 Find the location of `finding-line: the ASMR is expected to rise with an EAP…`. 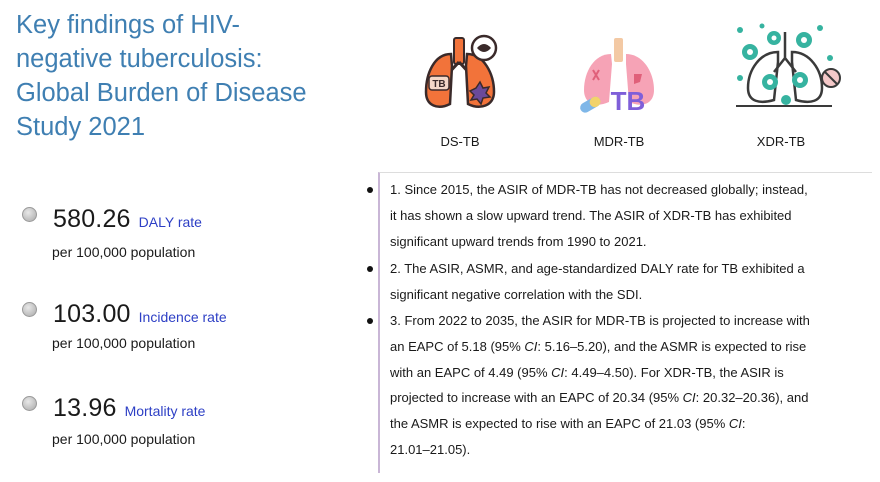

finding-line: the ASMR is expected to rise with an EAP… is located at coordinates (595, 424).